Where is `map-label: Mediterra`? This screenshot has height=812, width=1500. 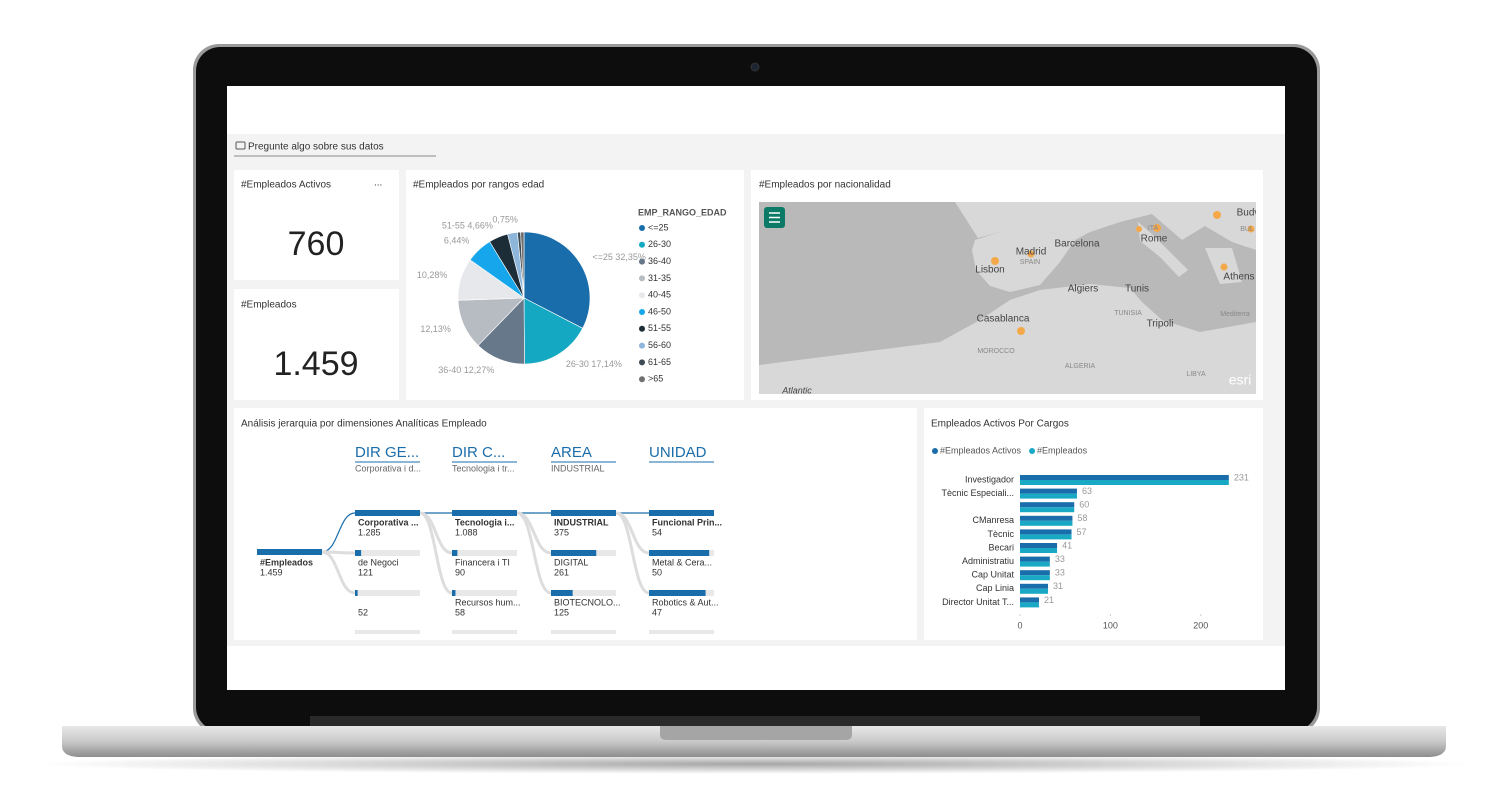
map-label: Mediterra is located at coordinates (1235, 314).